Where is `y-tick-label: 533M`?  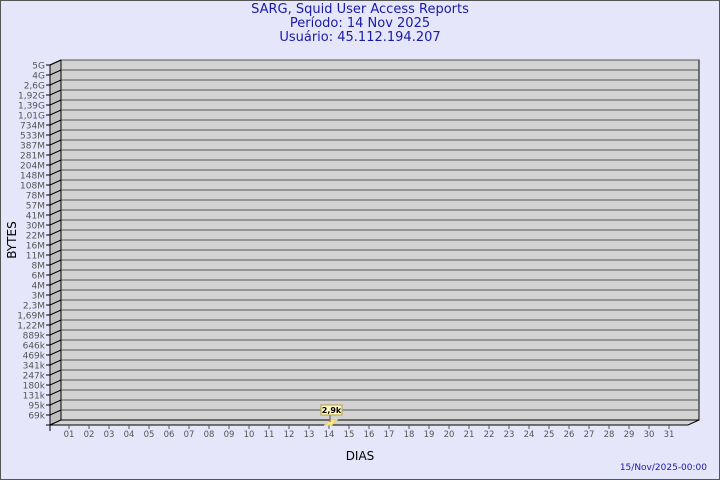
y-tick-label: 533M is located at coordinates (32, 137).